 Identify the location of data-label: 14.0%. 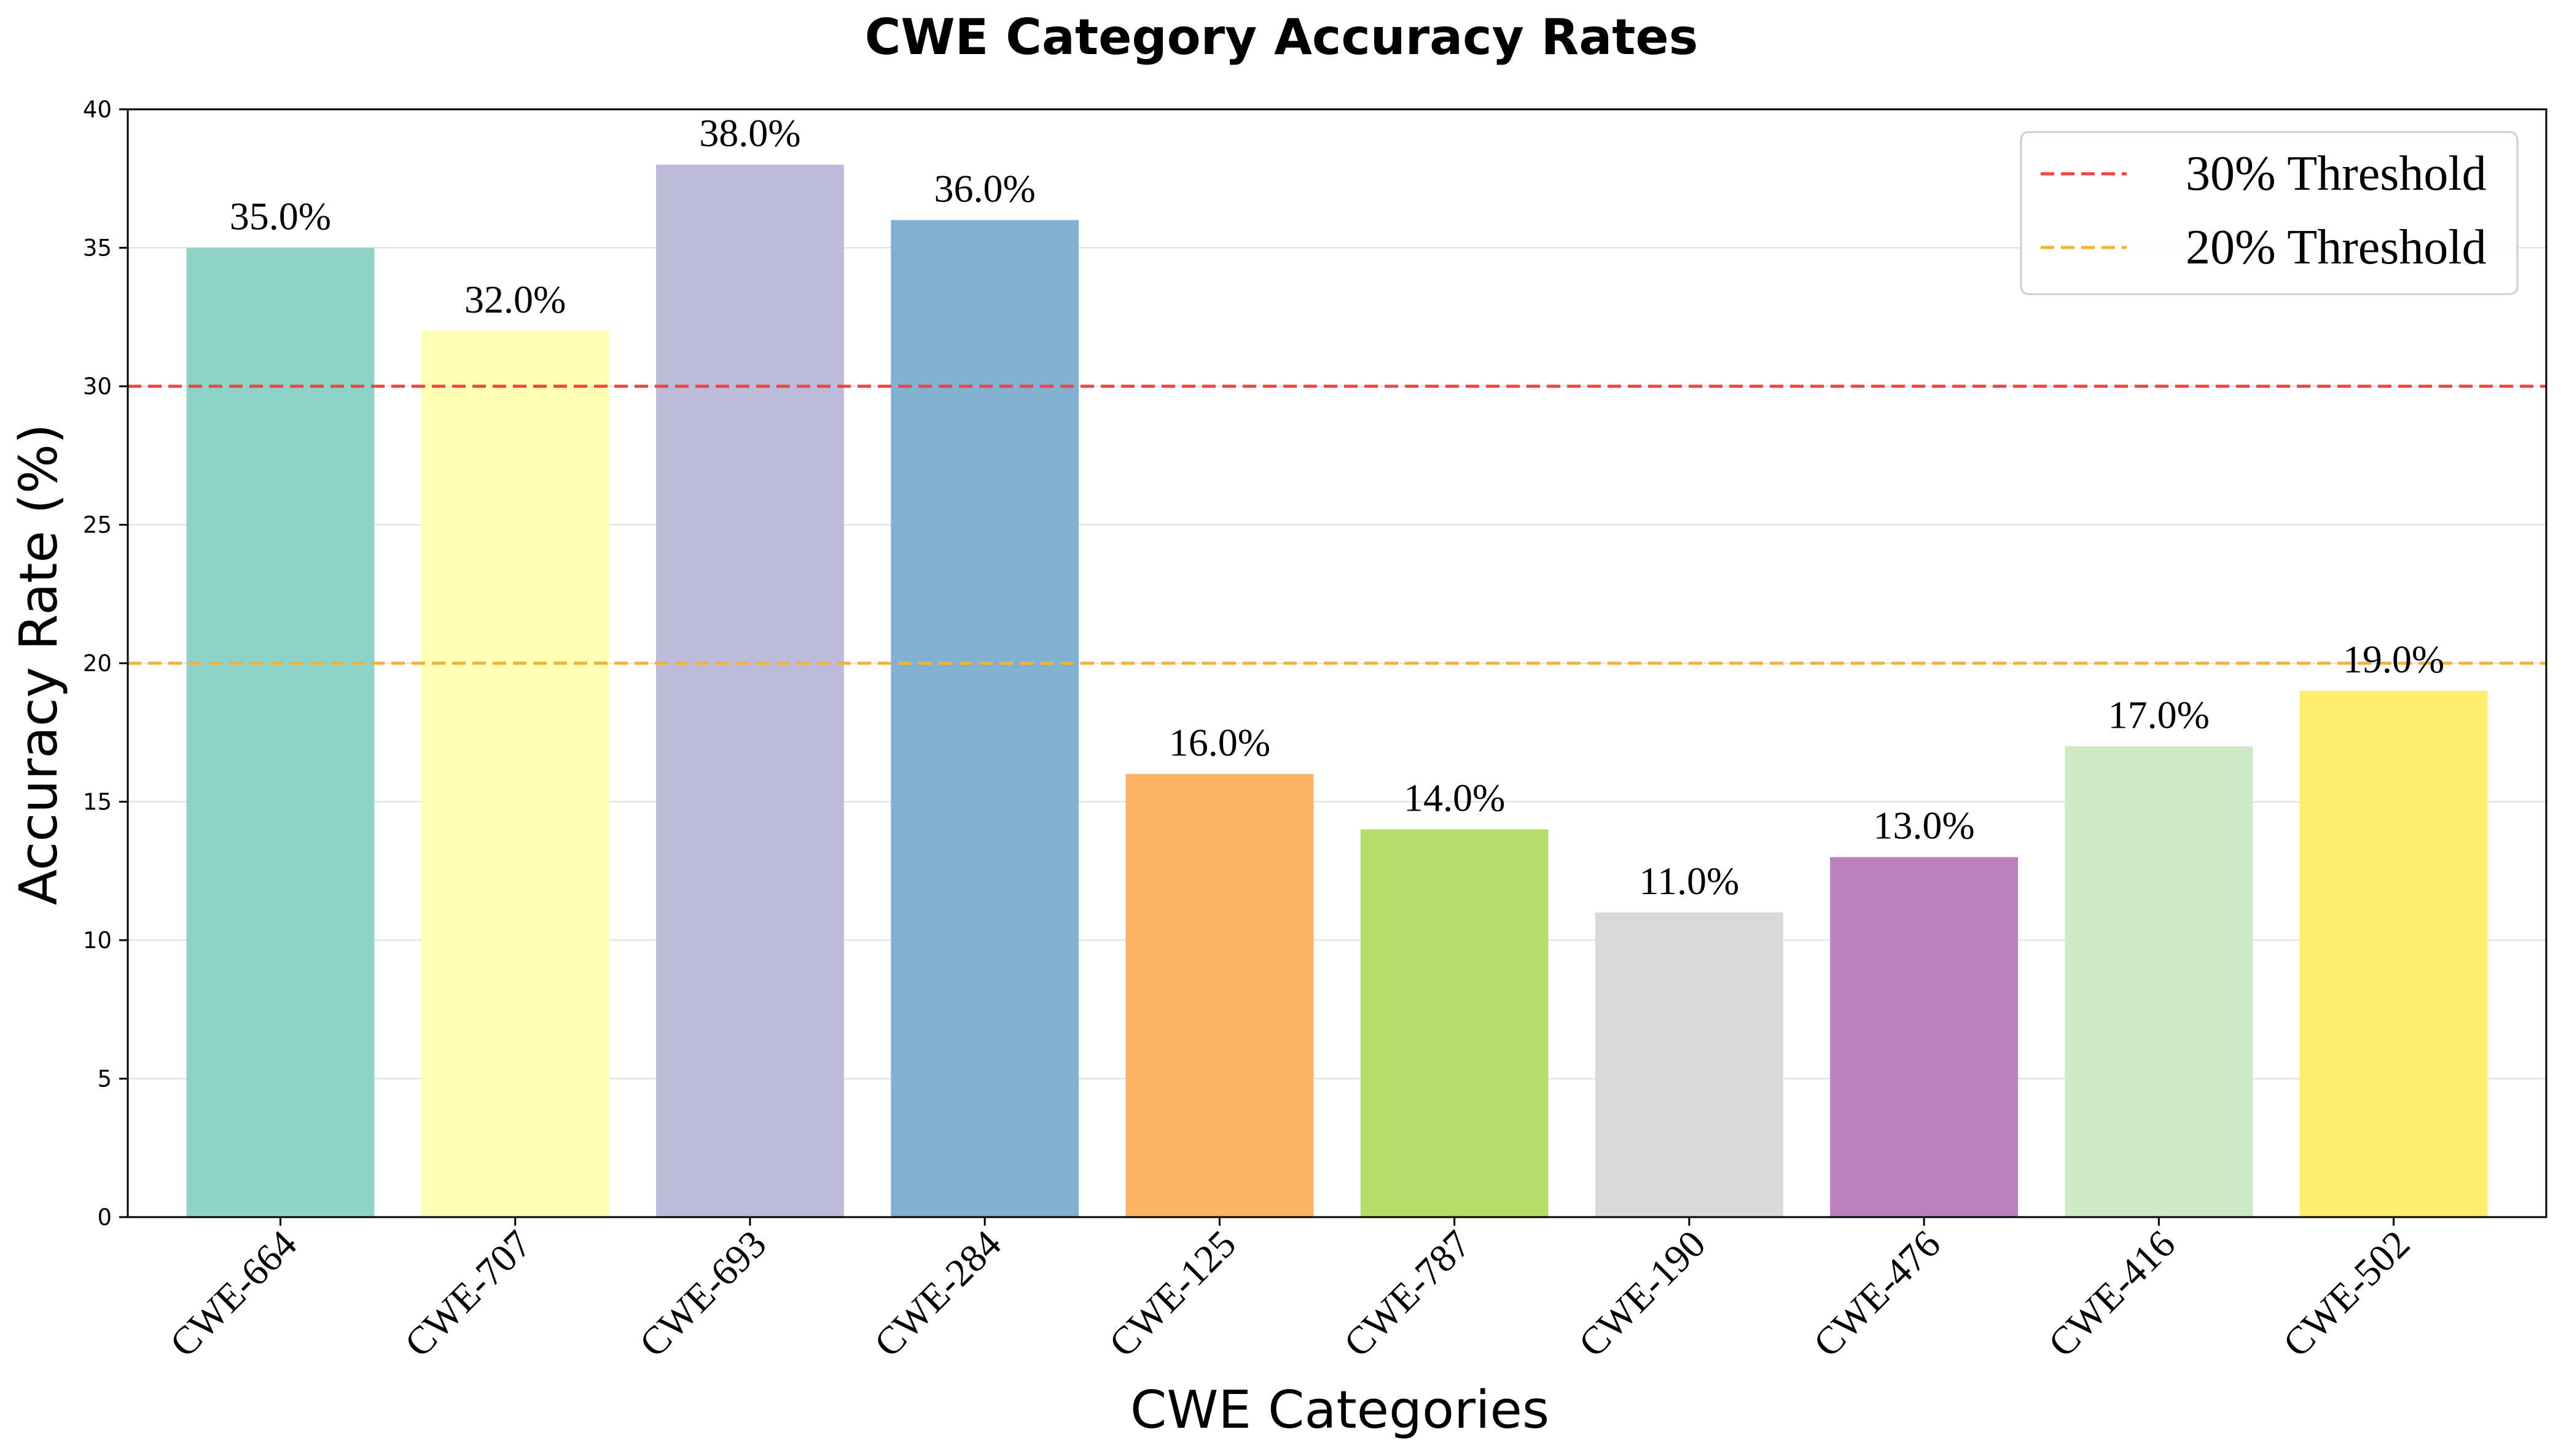
(1454, 798).